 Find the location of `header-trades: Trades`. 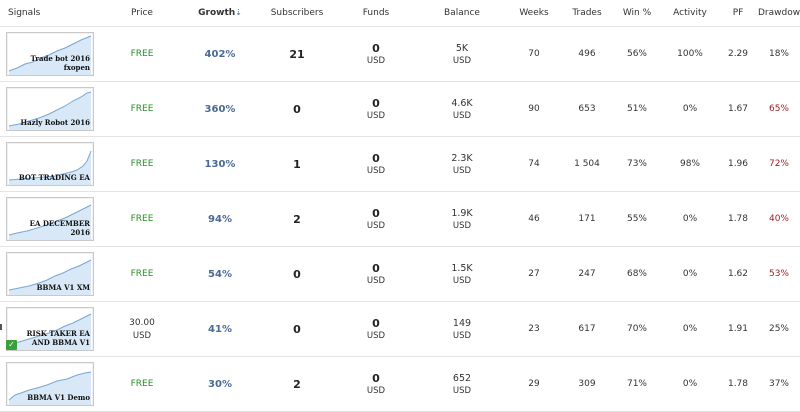

header-trades: Trades is located at coordinates (587, 13).